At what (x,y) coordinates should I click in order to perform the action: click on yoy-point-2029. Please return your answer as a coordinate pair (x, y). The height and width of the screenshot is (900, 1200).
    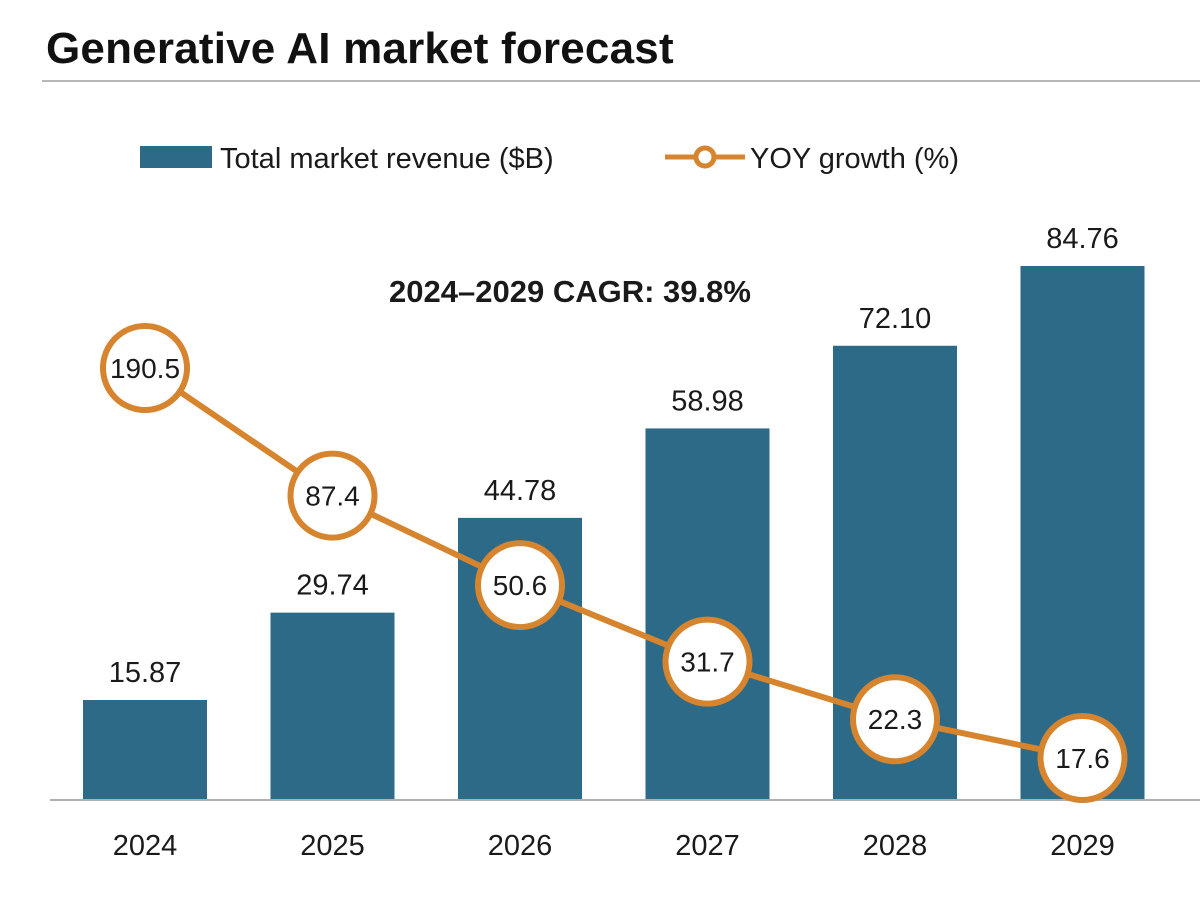
    Looking at the image, I should click on (1082, 758).